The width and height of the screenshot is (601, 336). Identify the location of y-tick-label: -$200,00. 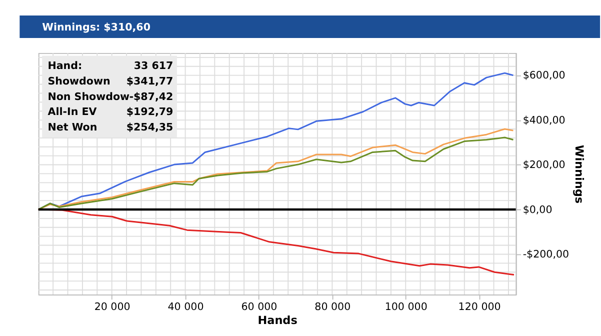
(546, 254).